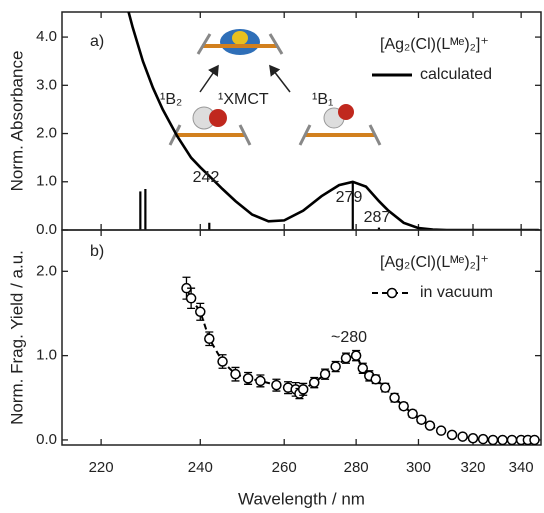 This screenshot has width=544, height=513. I want to click on y-tick-label: 3.0, so click(46, 84).